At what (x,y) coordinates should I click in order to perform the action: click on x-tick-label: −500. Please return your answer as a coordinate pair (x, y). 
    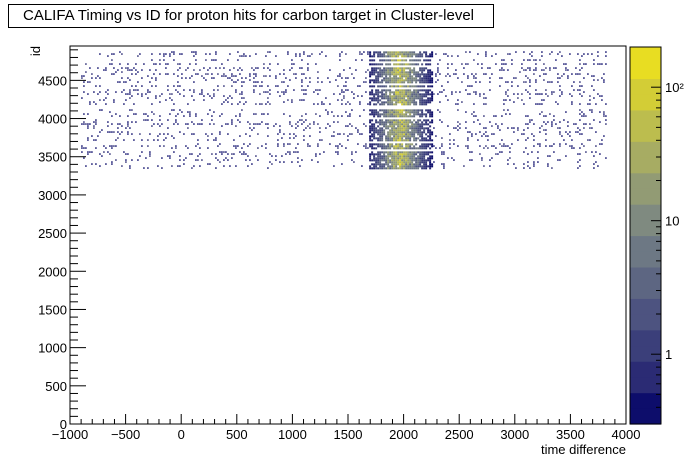
    Looking at the image, I should click on (125, 434).